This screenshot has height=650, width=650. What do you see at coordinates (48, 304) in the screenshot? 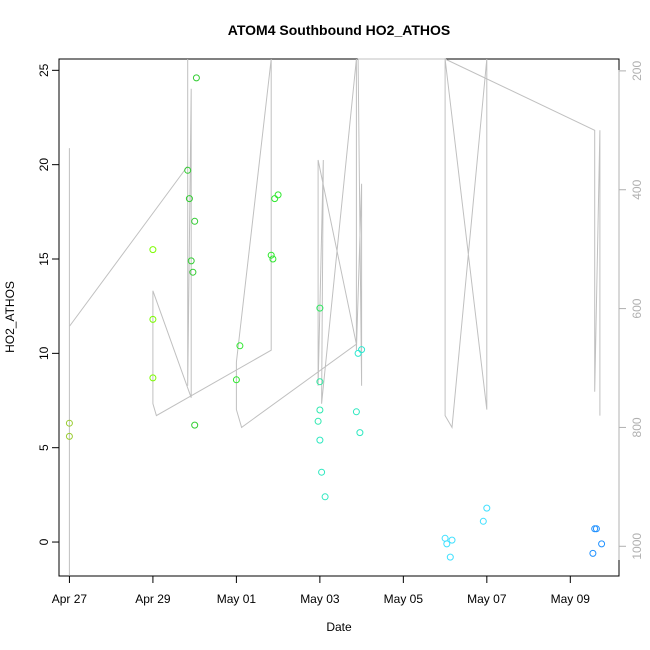
I see `y-axis: 0 5 10 15 20 25` at bounding box center [48, 304].